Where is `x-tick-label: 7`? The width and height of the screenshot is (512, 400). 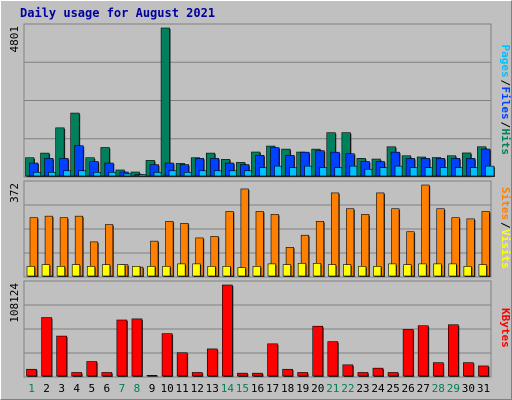
x-tick-label: 7 is located at coordinates (122, 388).